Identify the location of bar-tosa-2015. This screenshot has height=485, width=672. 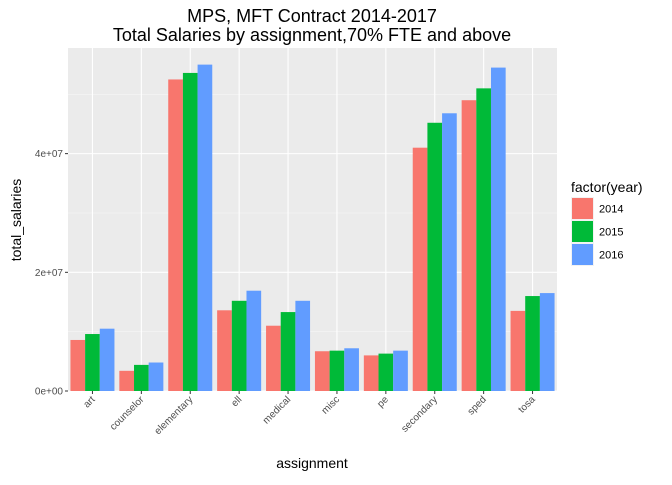
(532, 343).